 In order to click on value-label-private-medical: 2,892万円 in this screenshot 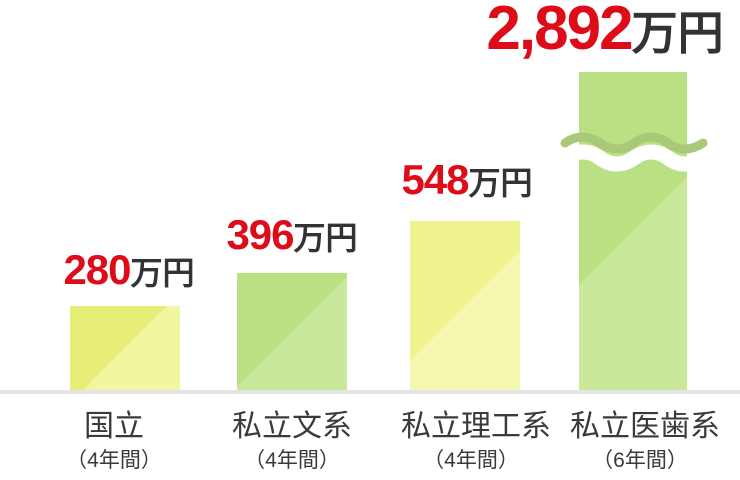, I will do `click(605, 30)`.